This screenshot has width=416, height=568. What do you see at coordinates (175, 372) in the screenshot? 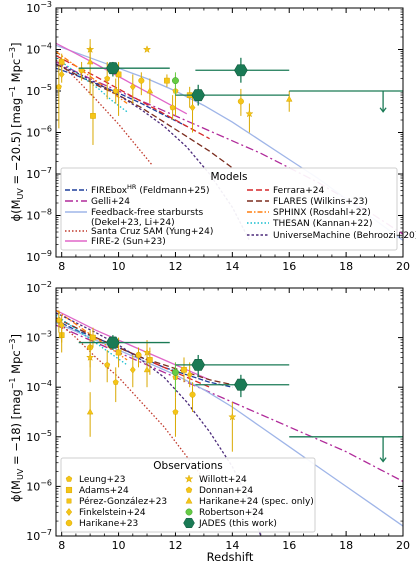
I see `bottom-robertson-point` at bounding box center [175, 372].